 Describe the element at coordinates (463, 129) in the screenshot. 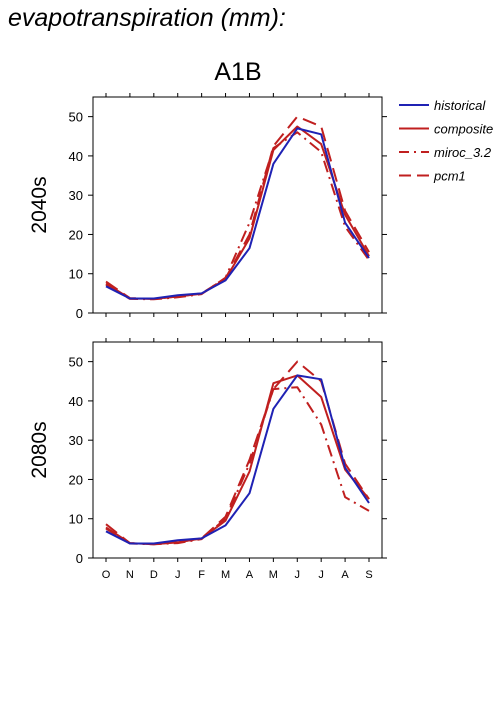

I see `legend-label: composite` at that location.